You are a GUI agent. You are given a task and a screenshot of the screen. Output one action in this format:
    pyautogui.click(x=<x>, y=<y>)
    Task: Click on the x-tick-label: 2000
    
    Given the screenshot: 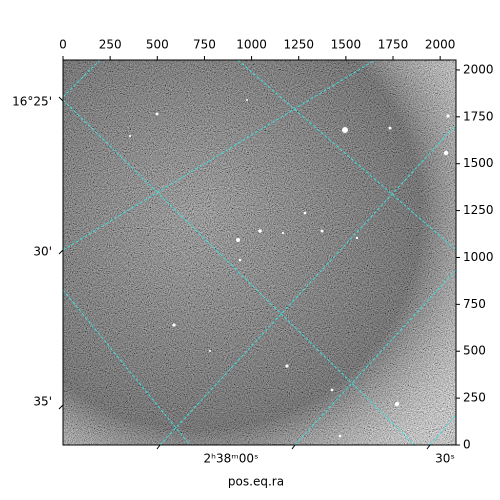 What is the action you would take?
    pyautogui.click(x=440, y=45)
    